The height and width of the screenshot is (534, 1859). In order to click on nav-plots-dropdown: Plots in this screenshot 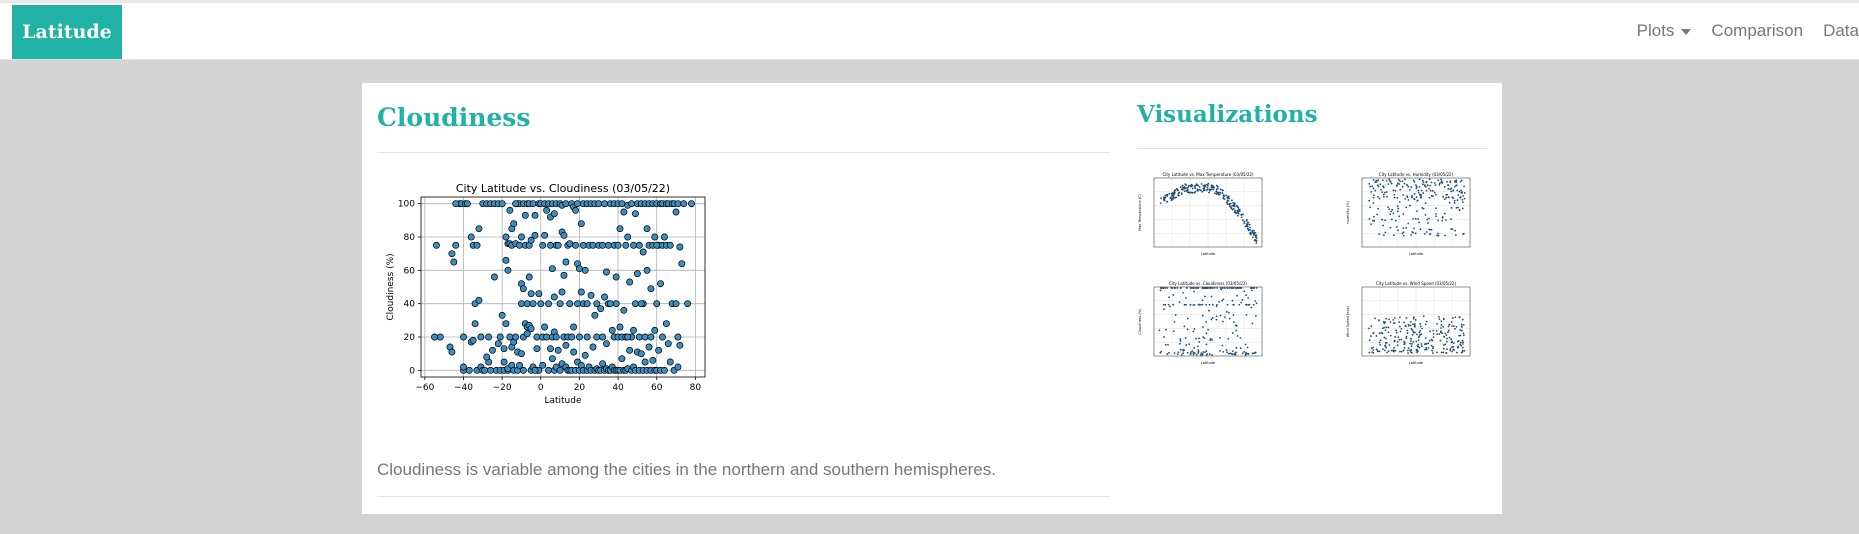, I will do `click(1664, 31)`.